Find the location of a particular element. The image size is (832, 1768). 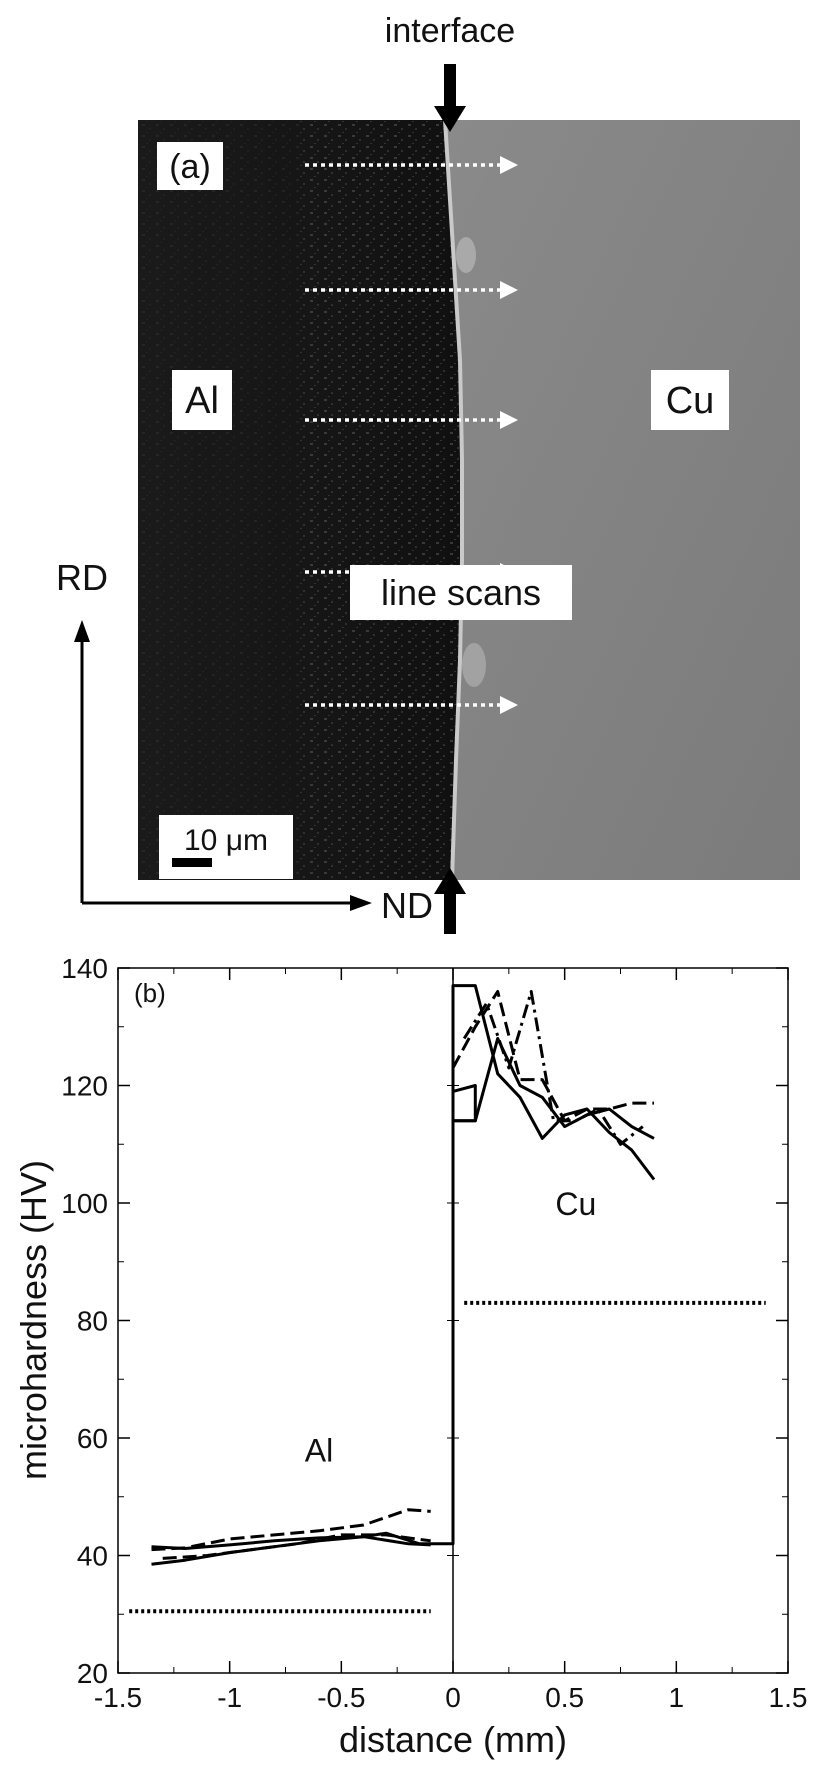

panel-a-label: (a) is located at coordinates (190, 167).